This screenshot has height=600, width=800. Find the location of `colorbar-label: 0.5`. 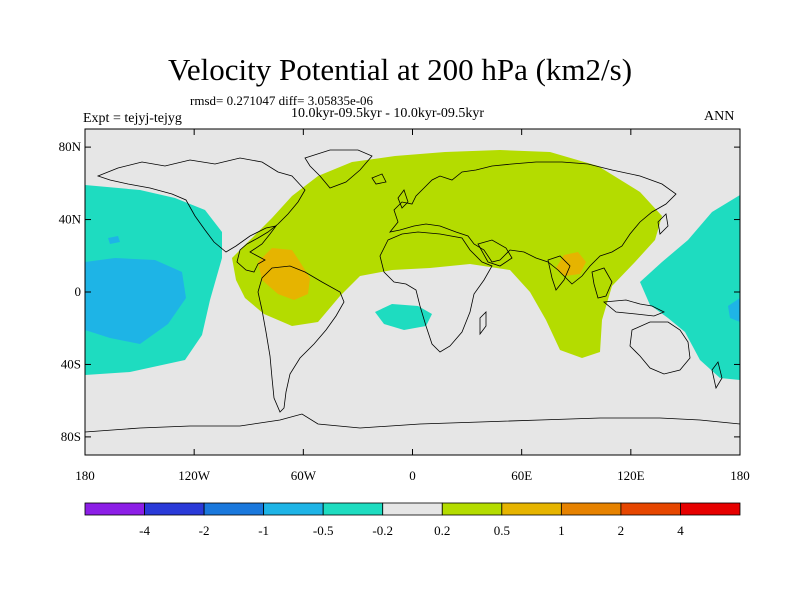

colorbar-label: 0.5 is located at coordinates (502, 530).